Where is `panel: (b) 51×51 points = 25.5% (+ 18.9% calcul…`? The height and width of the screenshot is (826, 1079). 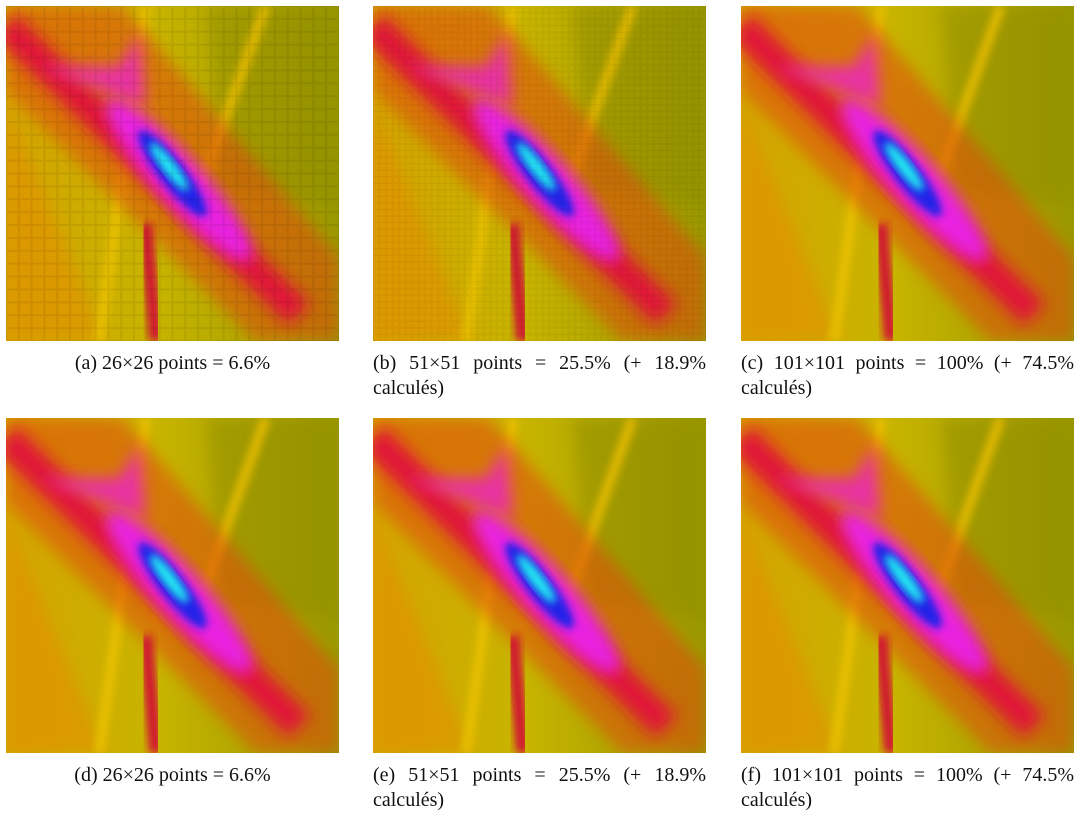 panel: (b) 51×51 points = 25.5% (+ 18.9% calcul… is located at coordinates (539, 203).